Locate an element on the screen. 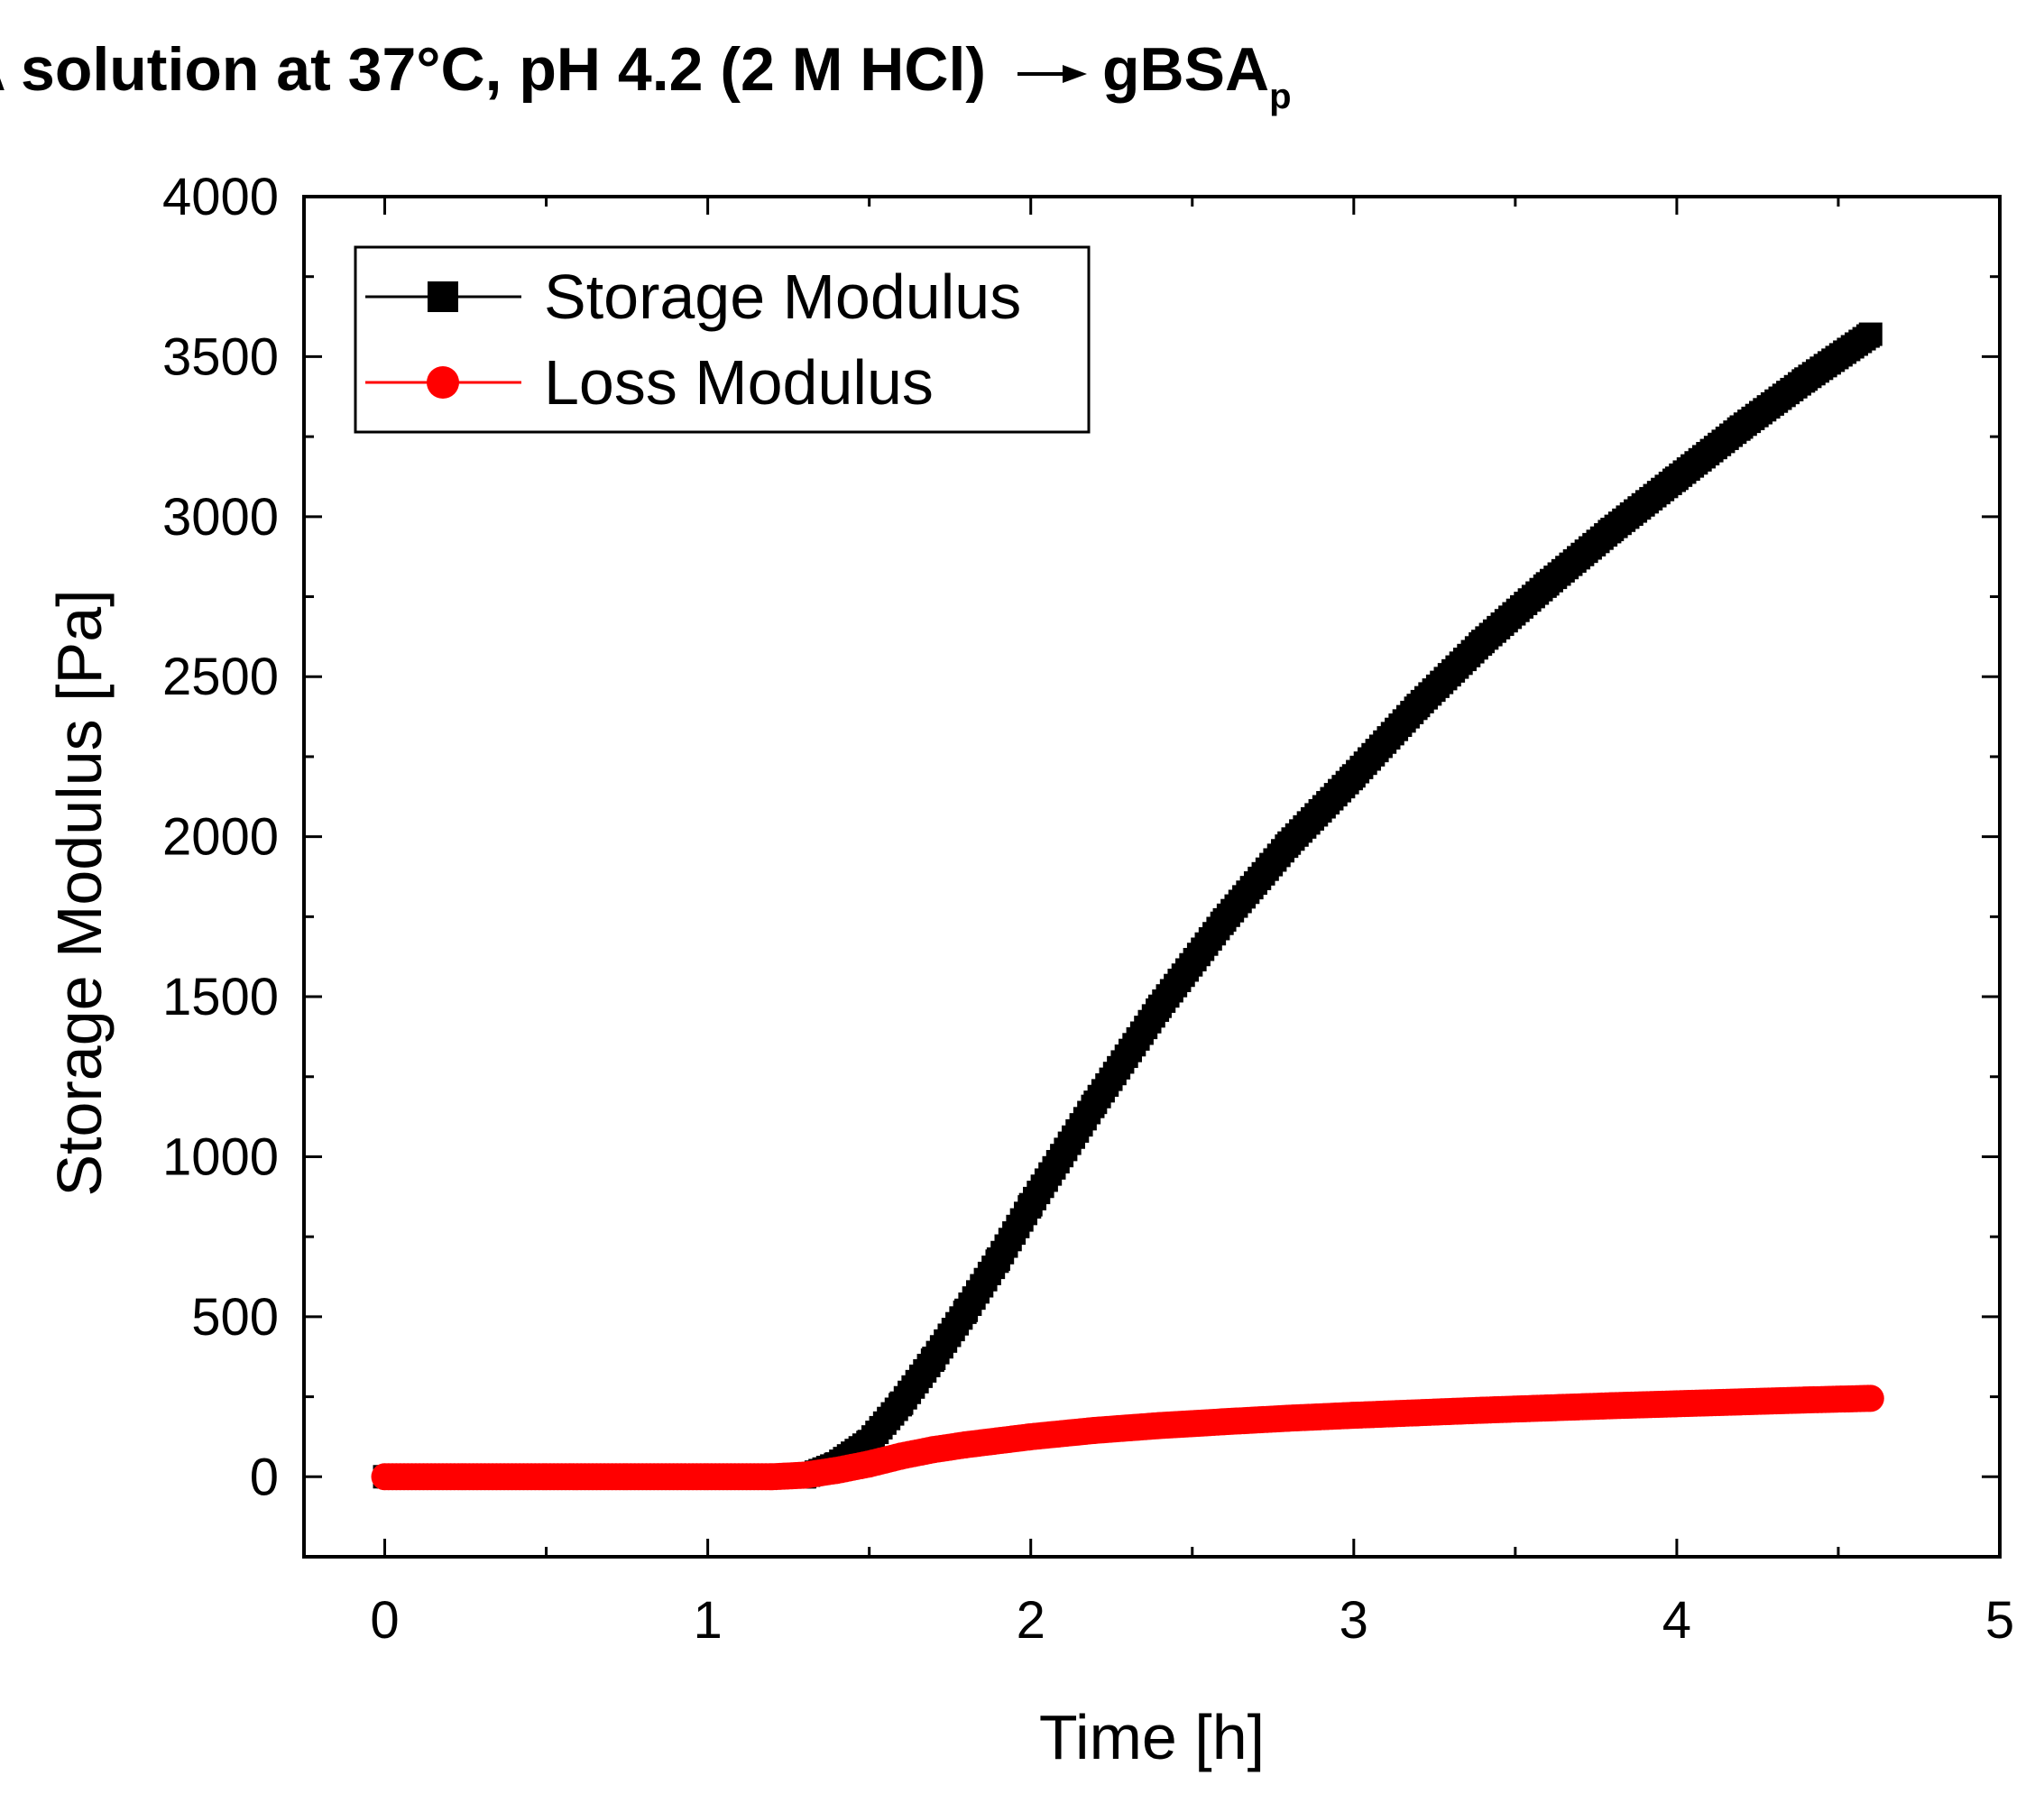  y-tick-label: 3000 is located at coordinates (221, 517).